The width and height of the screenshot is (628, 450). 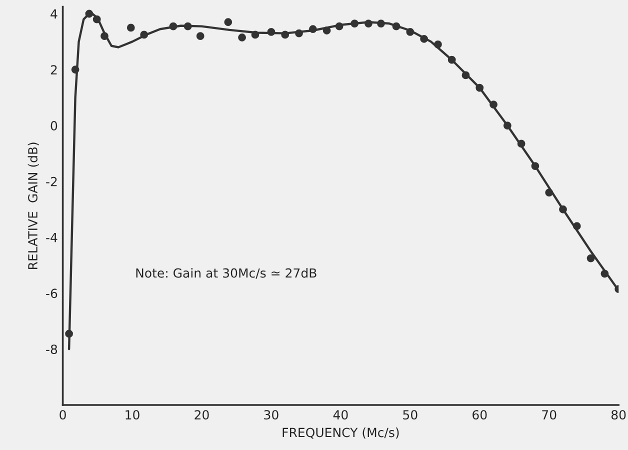 I want to click on x-tick-label: 70, so click(x=549, y=415).